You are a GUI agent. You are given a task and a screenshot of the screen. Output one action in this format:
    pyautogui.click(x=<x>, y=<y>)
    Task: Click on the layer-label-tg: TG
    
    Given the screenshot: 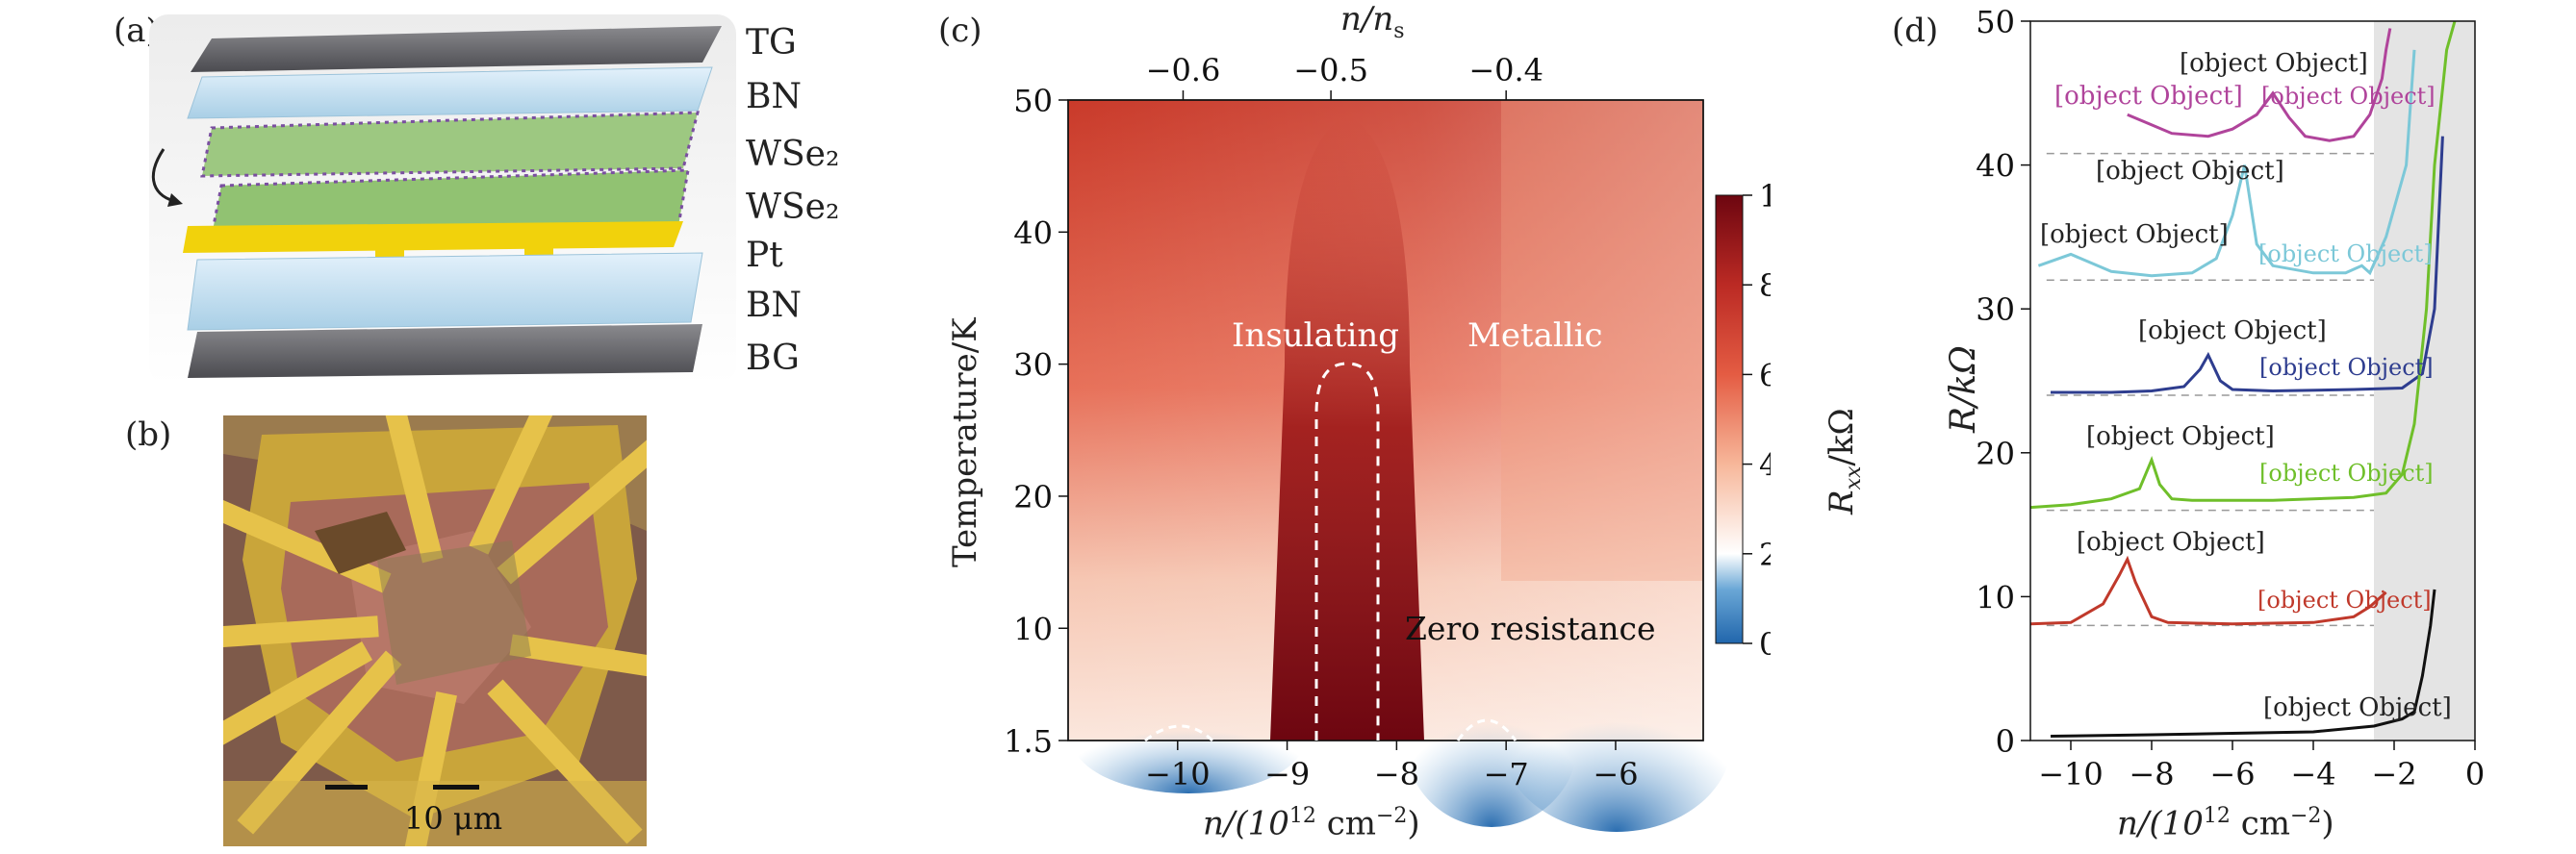 What is the action you would take?
    pyautogui.click(x=771, y=43)
    